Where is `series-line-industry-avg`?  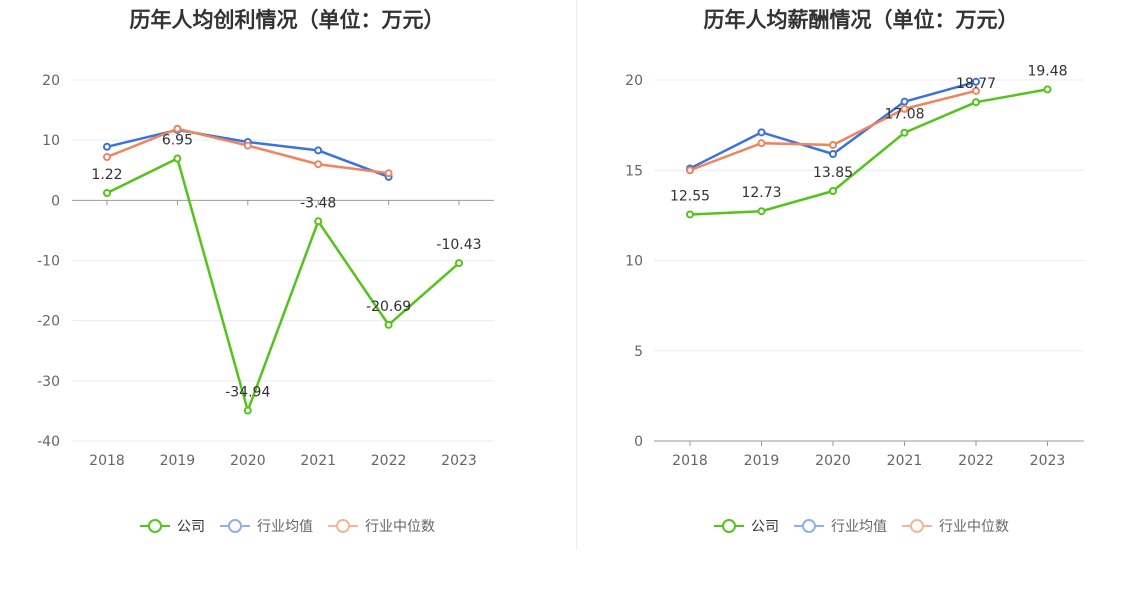
series-line-industry-avg is located at coordinates (248, 153).